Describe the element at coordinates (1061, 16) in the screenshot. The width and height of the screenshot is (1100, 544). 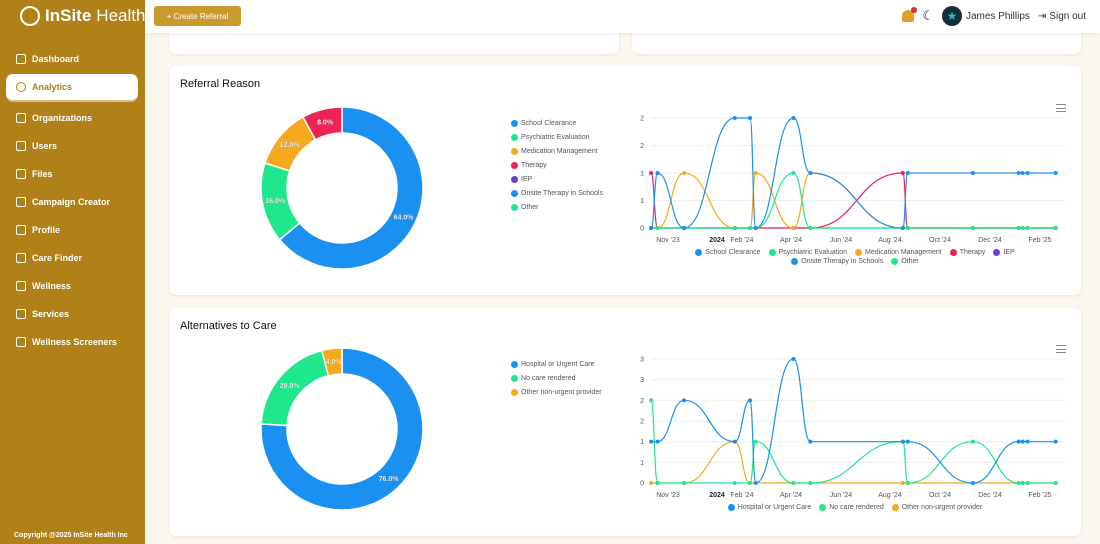
I see `sign-out-button: ⇥ Sign out` at that location.